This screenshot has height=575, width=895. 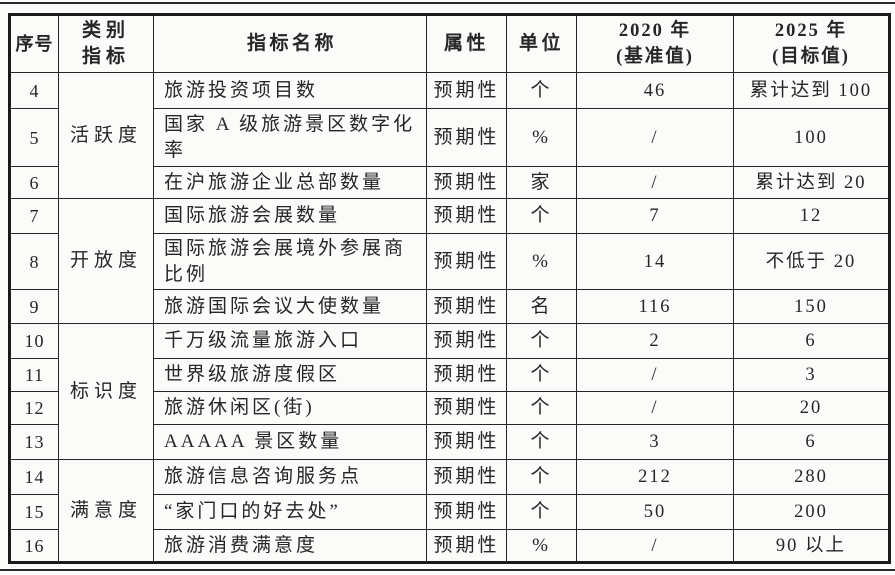 I want to click on cell-target-2025: 100, so click(x=811, y=137).